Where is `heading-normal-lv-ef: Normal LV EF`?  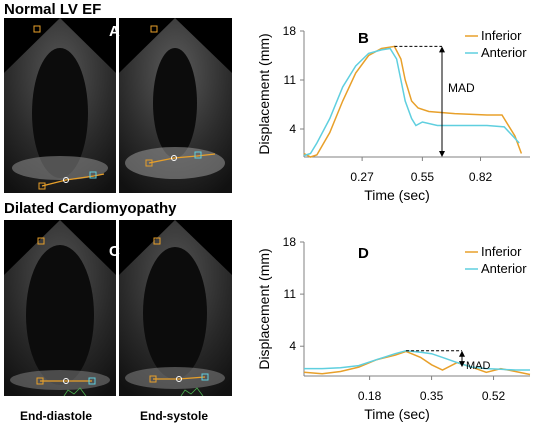 heading-normal-lv-ef: Normal LV EF is located at coordinates (53, 9).